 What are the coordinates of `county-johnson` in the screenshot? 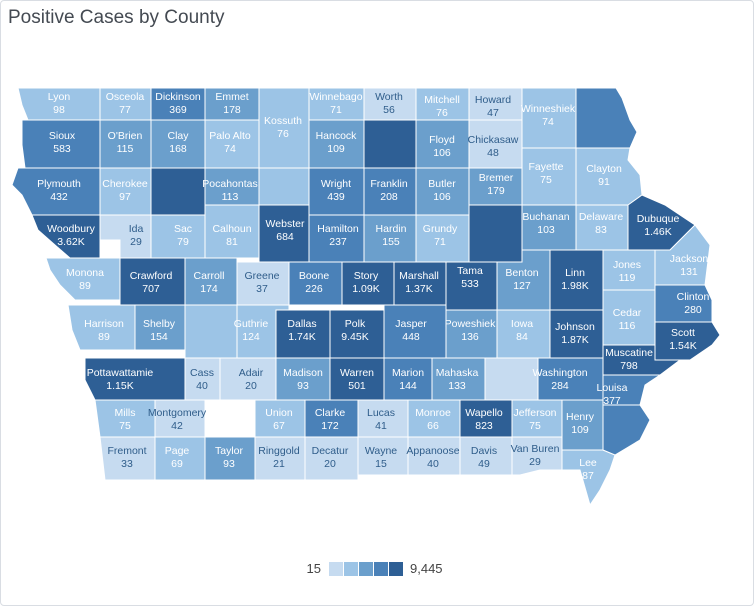 It's located at (576, 334).